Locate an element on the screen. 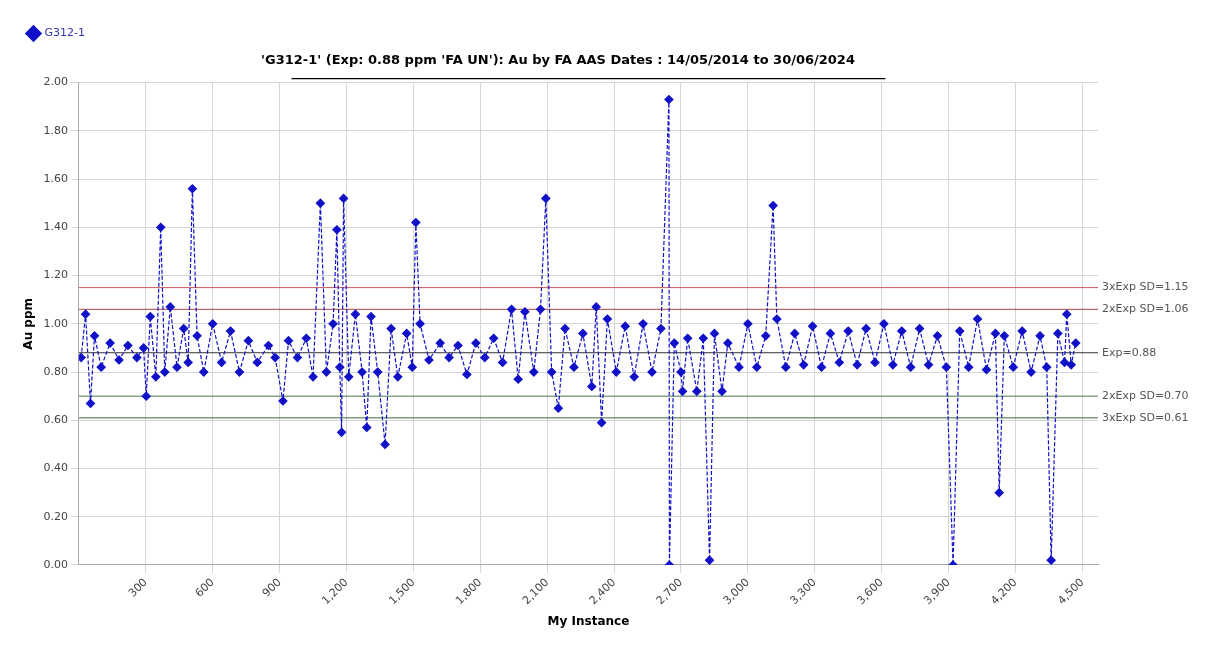 This screenshot has width=1210, height=651. ref-line-label: 3xExp SD=1.15 is located at coordinates (1145, 287).